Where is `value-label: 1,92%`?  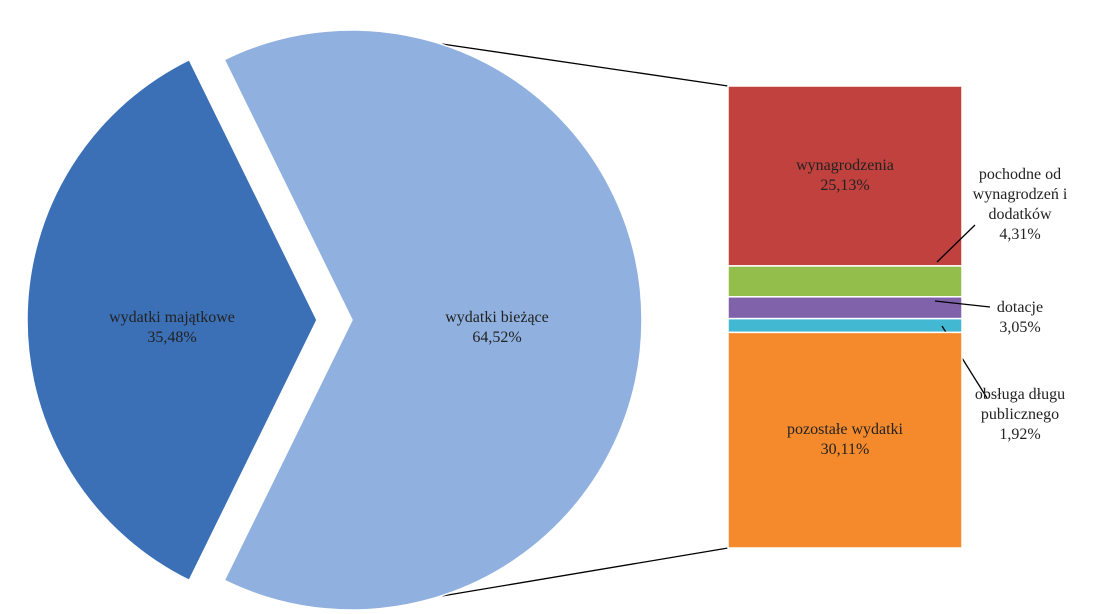 value-label: 1,92% is located at coordinates (1020, 434).